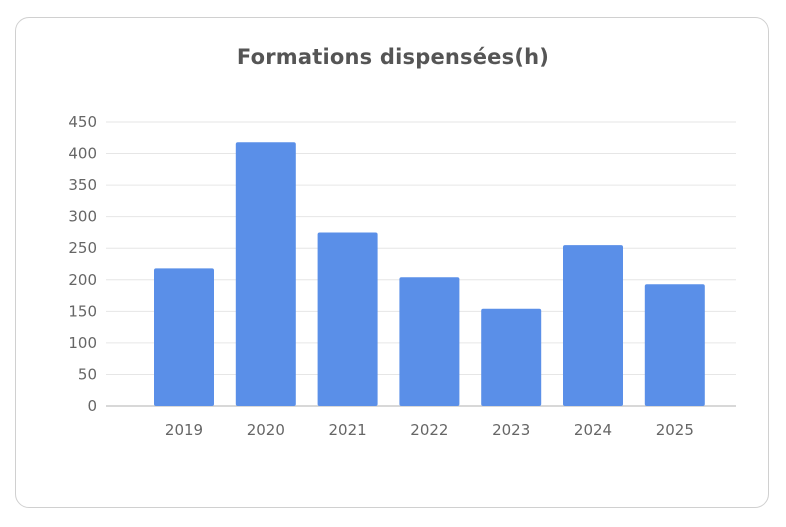  Describe the element at coordinates (82, 343) in the screenshot. I see `y-tick-label: 100` at that location.